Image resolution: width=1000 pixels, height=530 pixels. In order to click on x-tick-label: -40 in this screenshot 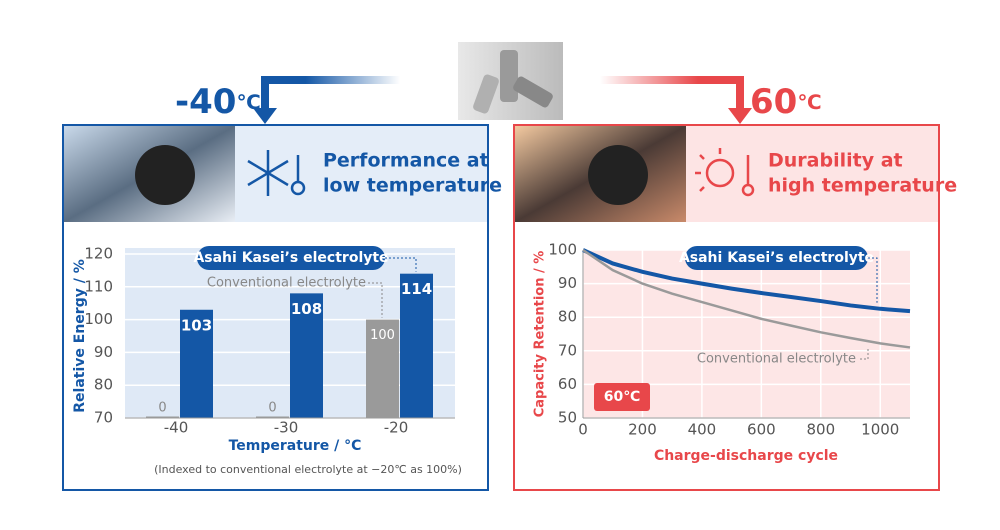, I will do `click(176, 428)`.